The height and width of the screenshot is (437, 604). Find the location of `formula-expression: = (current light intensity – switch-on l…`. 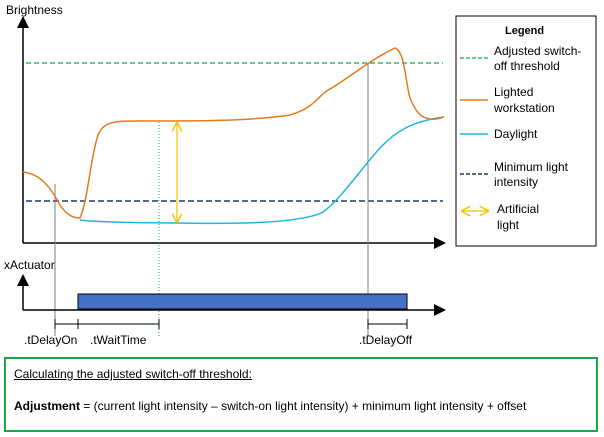

formula-expression: = (current light intensity – switch-on l… is located at coordinates (303, 406).